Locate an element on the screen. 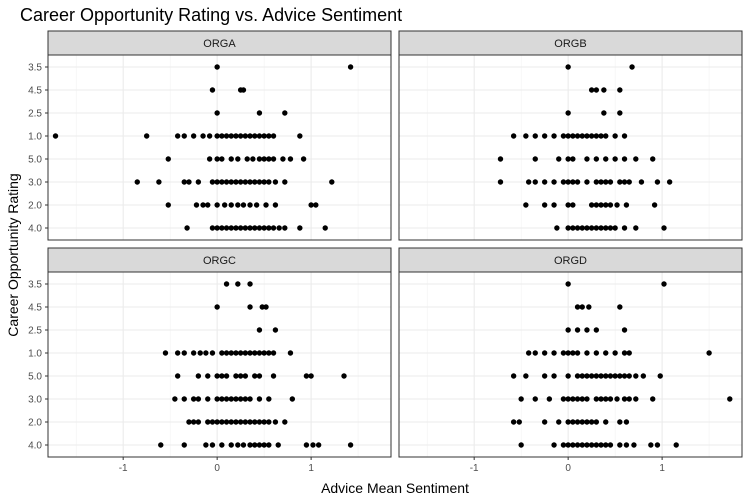  facet-strip is located at coordinates (219, 43).